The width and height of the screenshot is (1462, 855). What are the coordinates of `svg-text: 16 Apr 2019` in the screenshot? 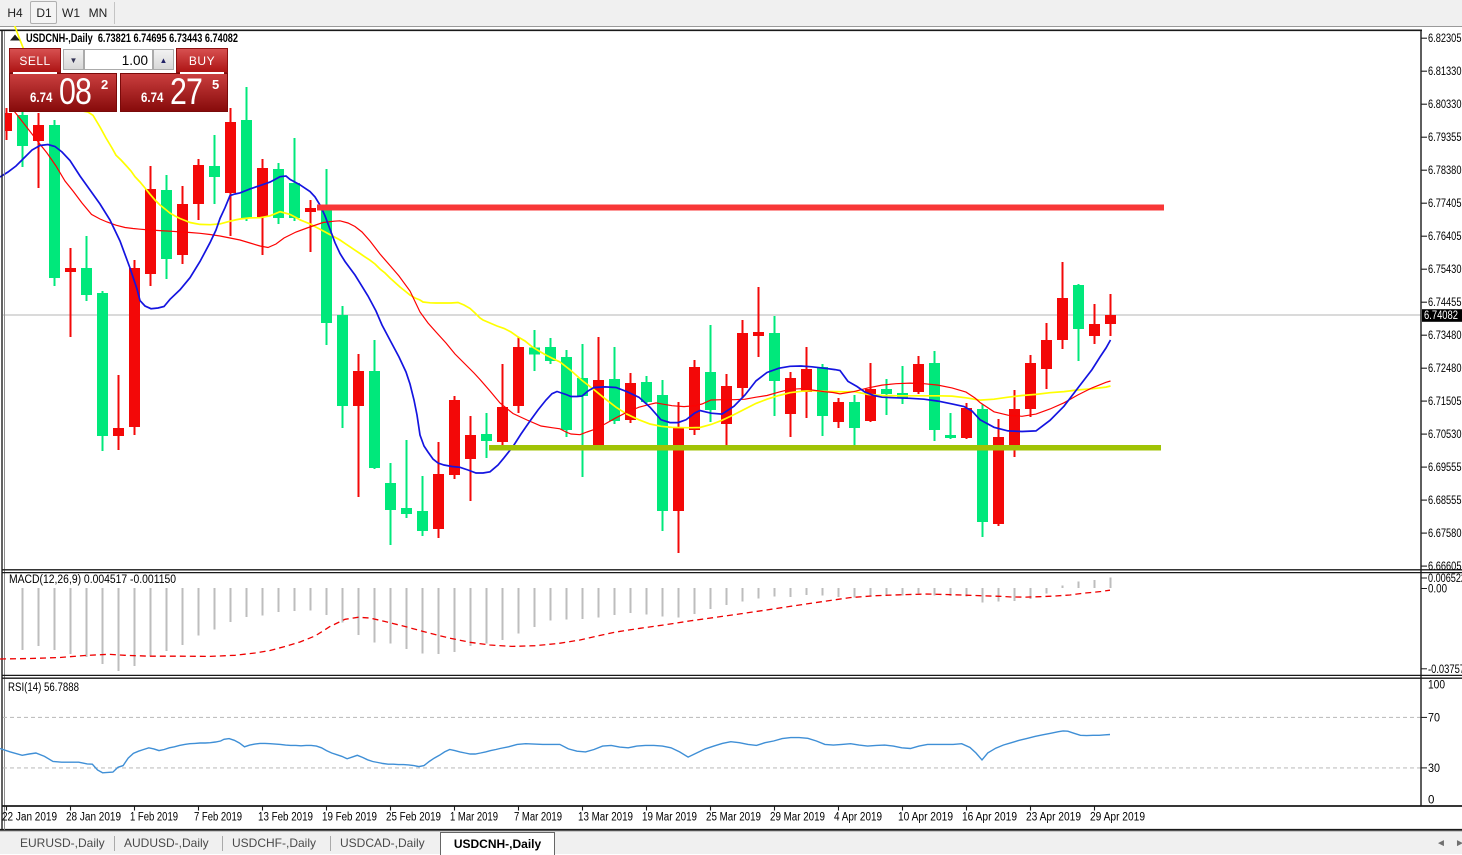 It's located at (989, 818).